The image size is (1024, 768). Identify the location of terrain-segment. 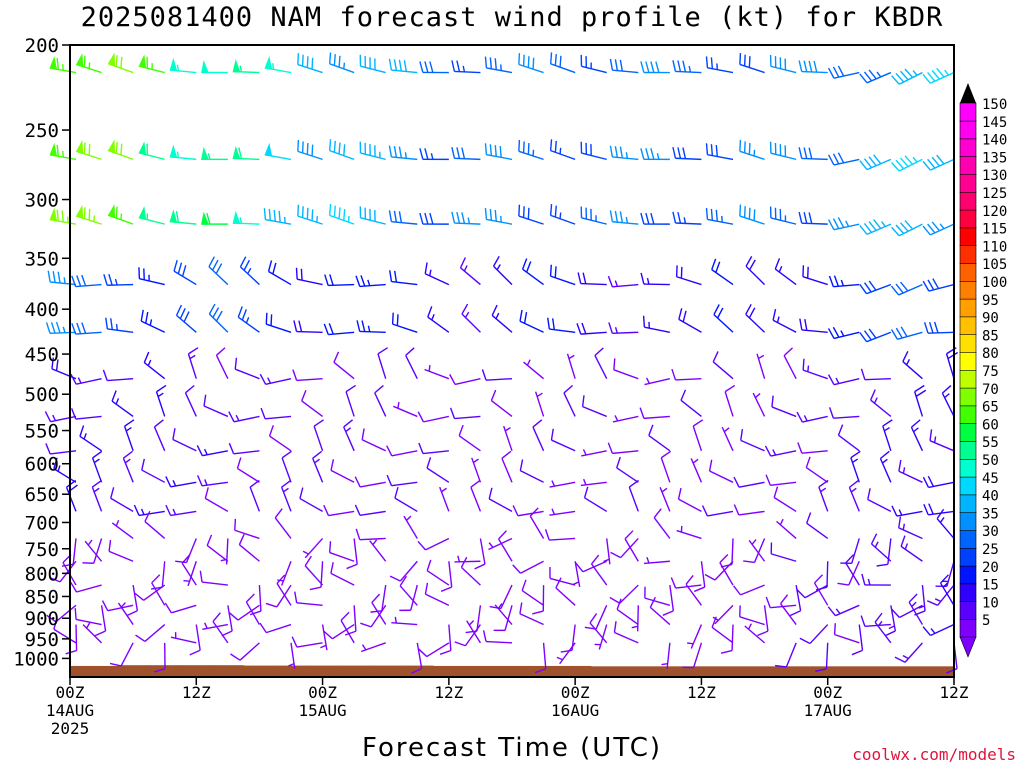
(449, 671).